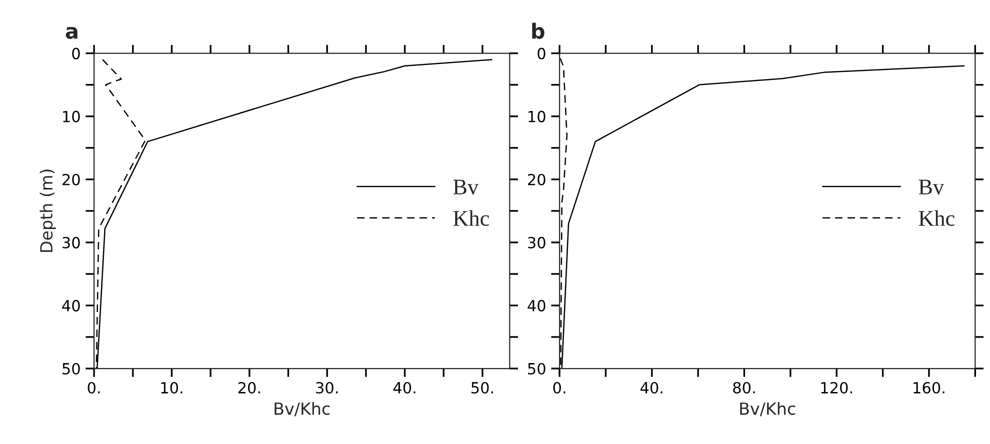 This screenshot has height=444, width=990. What do you see at coordinates (744, 388) in the screenshot?
I see `x-tick-label: 80.` at bounding box center [744, 388].